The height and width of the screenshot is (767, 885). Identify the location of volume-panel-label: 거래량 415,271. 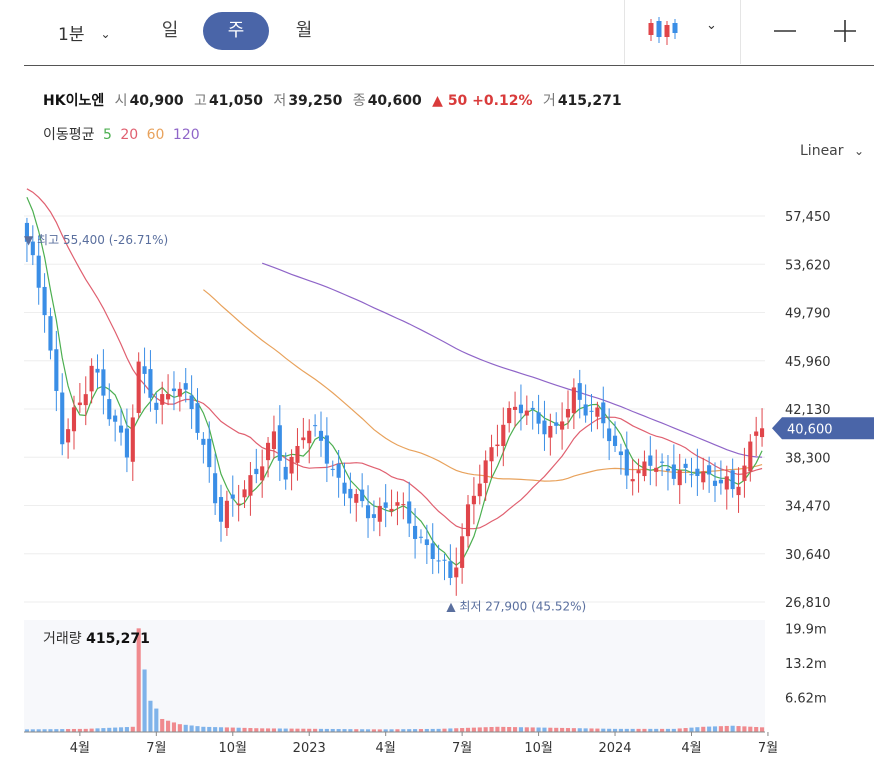
(96, 638).